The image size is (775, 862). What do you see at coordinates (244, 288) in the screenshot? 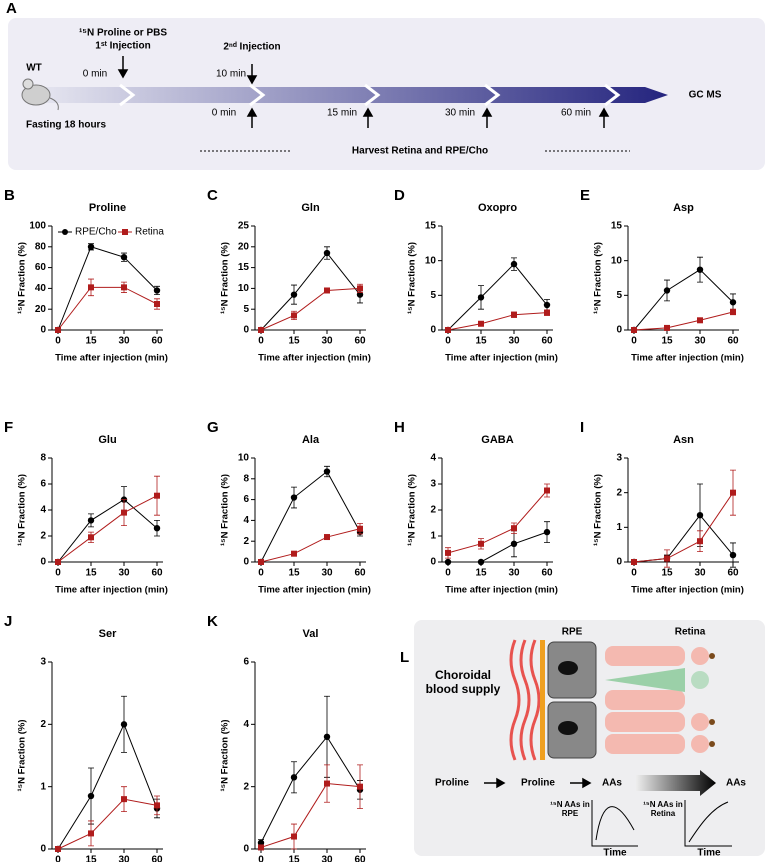
I see `y-tick-label: 10` at bounding box center [244, 288].